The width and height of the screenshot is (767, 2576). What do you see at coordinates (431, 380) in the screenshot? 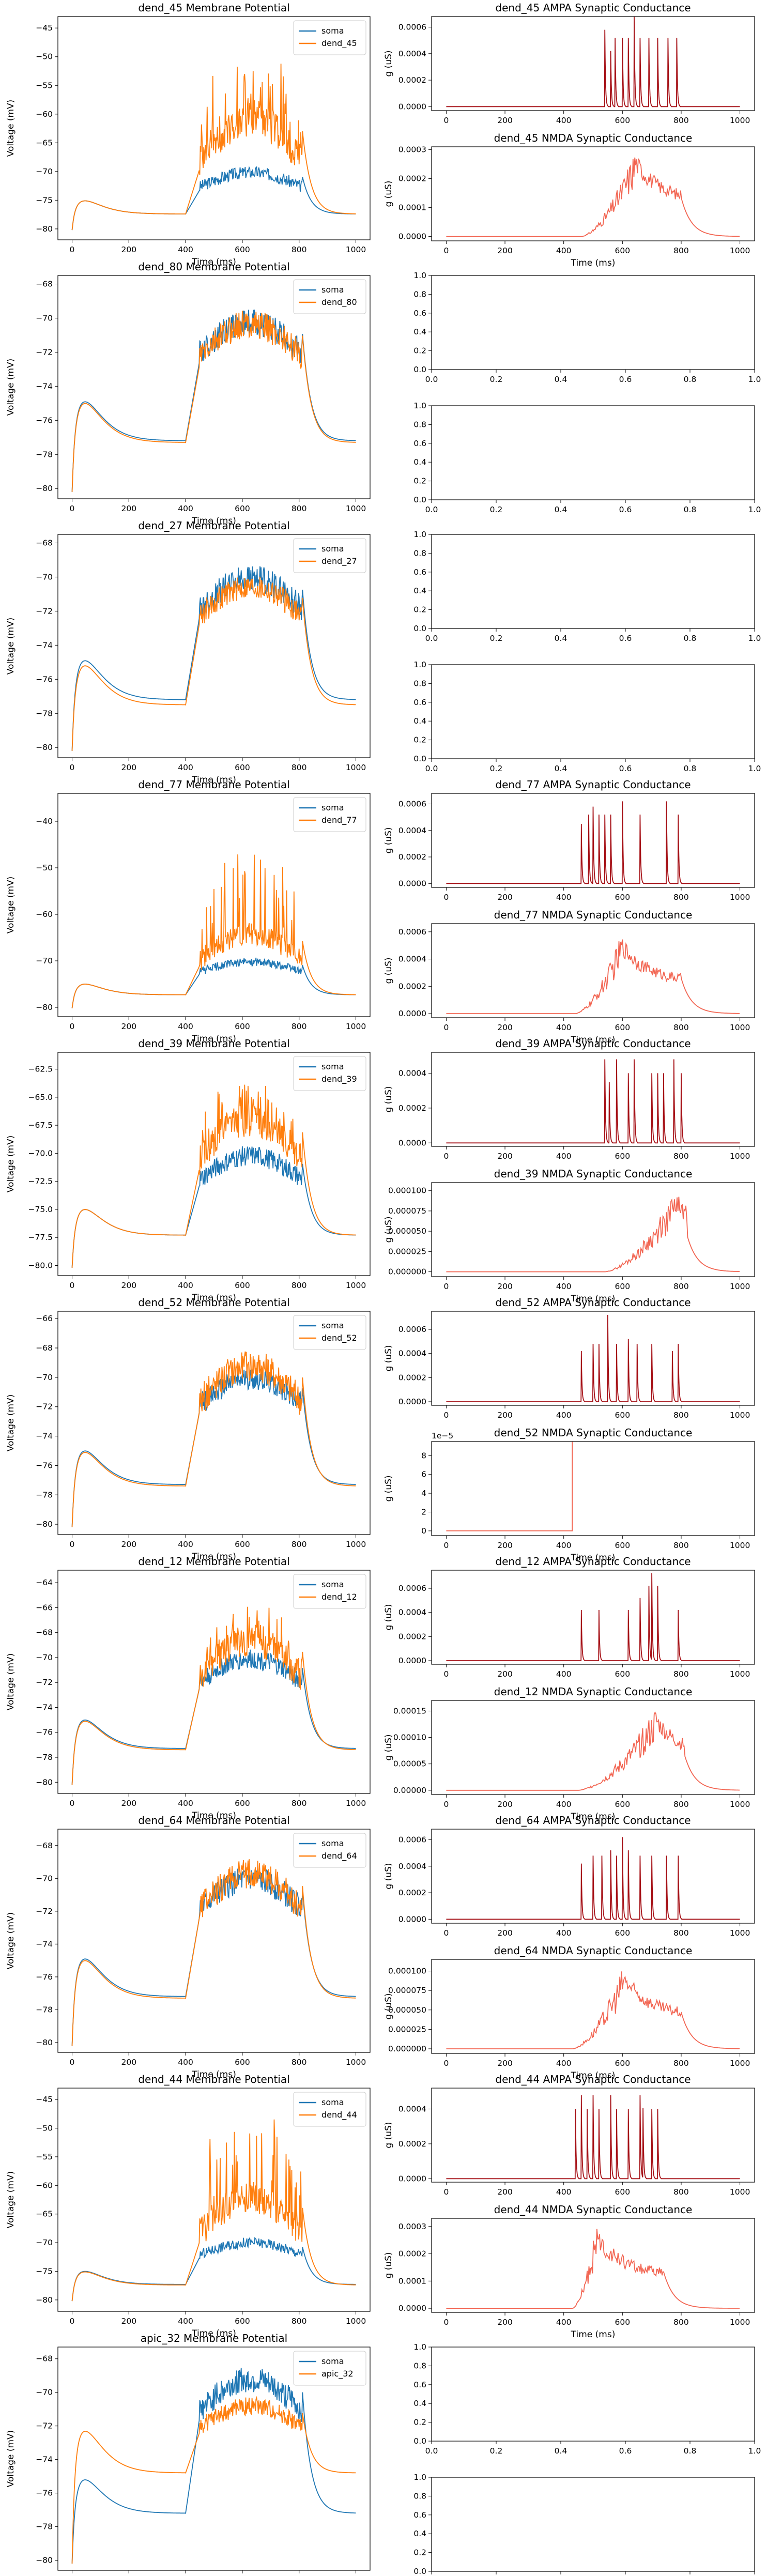
I see `x-tick-label: 0.0` at bounding box center [431, 380].